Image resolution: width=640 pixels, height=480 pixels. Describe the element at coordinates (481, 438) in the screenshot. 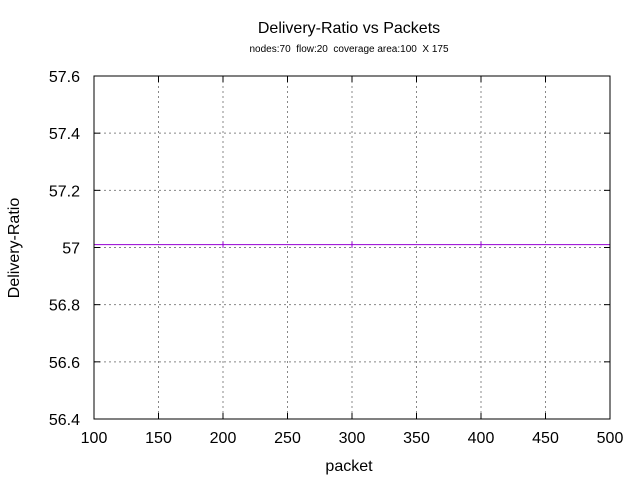

I see `x-tick-label: 400` at that location.